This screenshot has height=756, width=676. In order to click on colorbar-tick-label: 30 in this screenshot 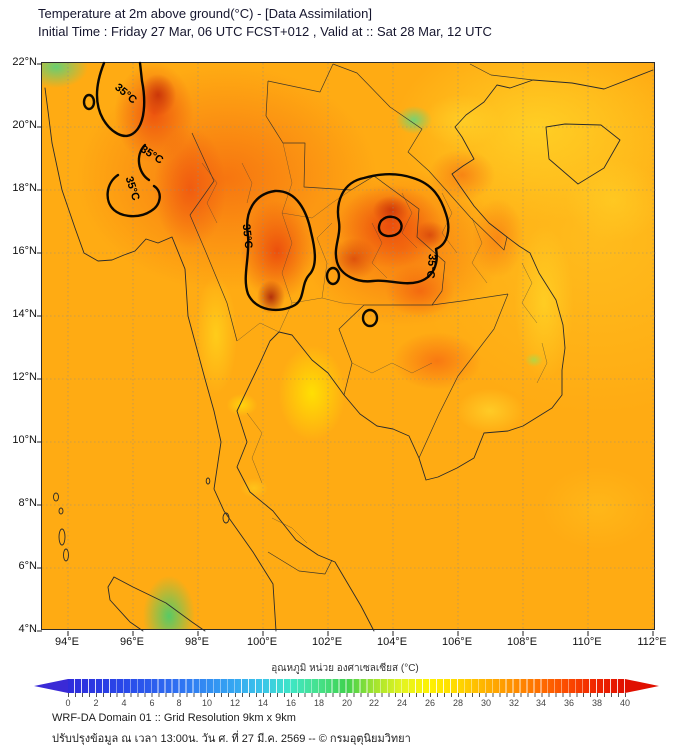, I will do `click(485, 703)`.